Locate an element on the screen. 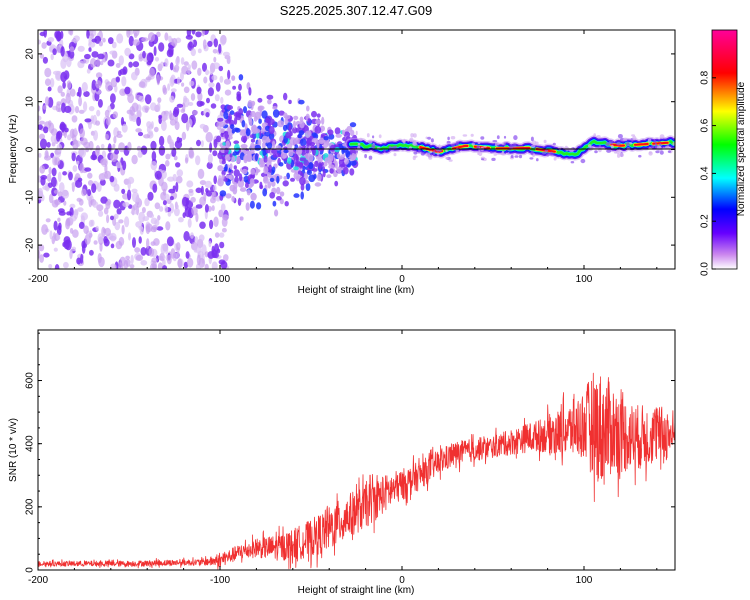 Image resolution: width=750 pixels, height=600 pixels. spectrogram-y-tick-label: 20 is located at coordinates (30, 54).